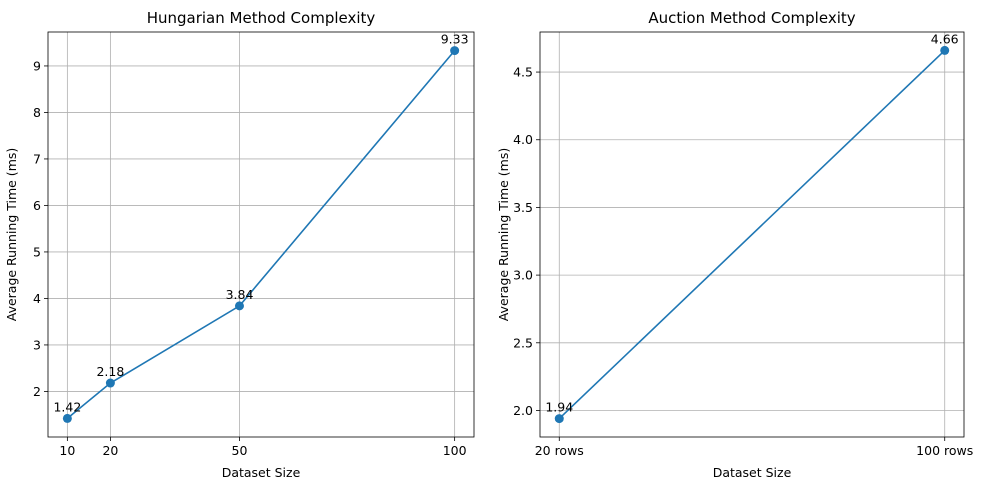 Image resolution: width=986 pixels, height=490 pixels. Describe the element at coordinates (523, 139) in the screenshot. I see `y-tick-label: 4.0` at that location.